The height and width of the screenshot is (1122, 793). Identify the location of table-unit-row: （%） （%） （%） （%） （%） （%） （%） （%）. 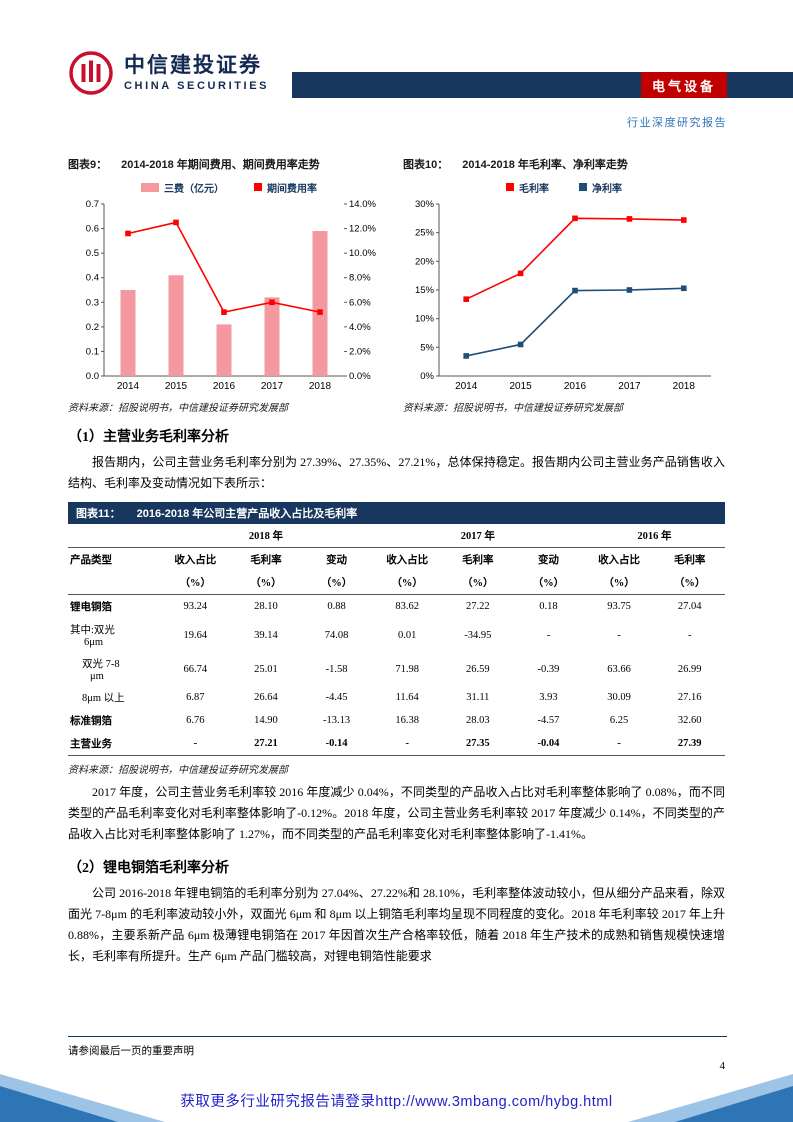
(396, 583).